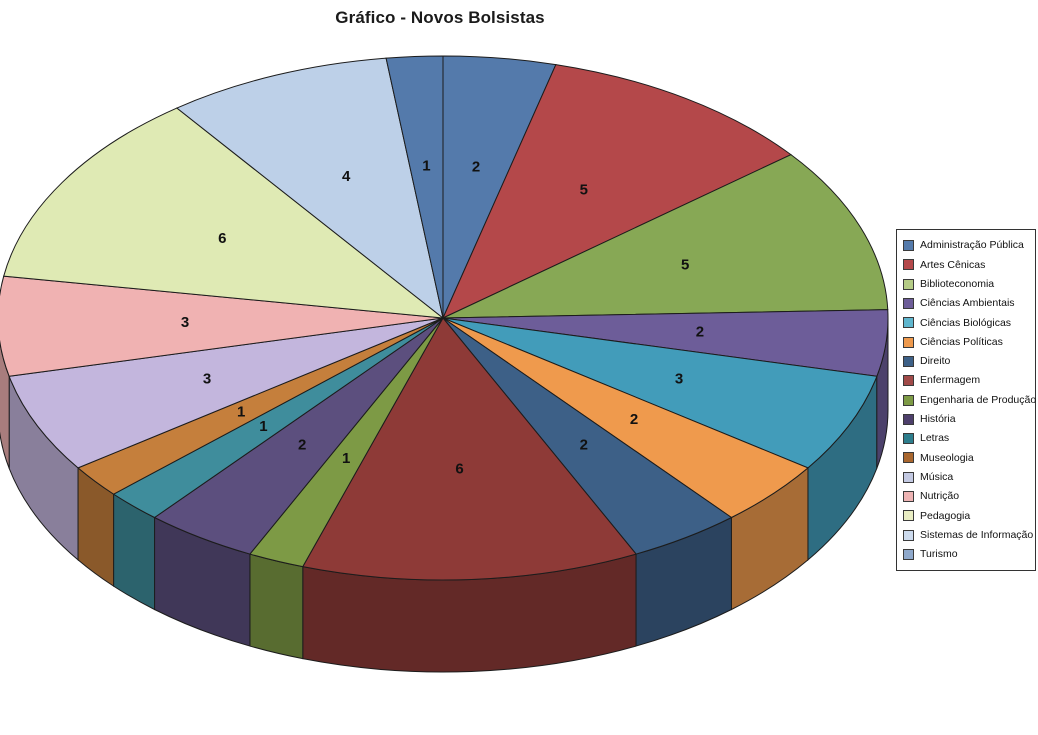 This screenshot has width=1038, height=735. Describe the element at coordinates (935, 361) in the screenshot. I see `legend-item-label: Direito` at that location.